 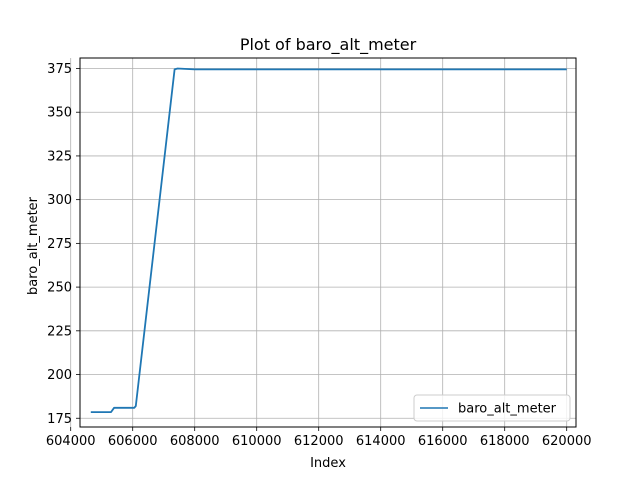 I want to click on chart-title: Plot of baro_alt_meter, so click(x=328, y=45).